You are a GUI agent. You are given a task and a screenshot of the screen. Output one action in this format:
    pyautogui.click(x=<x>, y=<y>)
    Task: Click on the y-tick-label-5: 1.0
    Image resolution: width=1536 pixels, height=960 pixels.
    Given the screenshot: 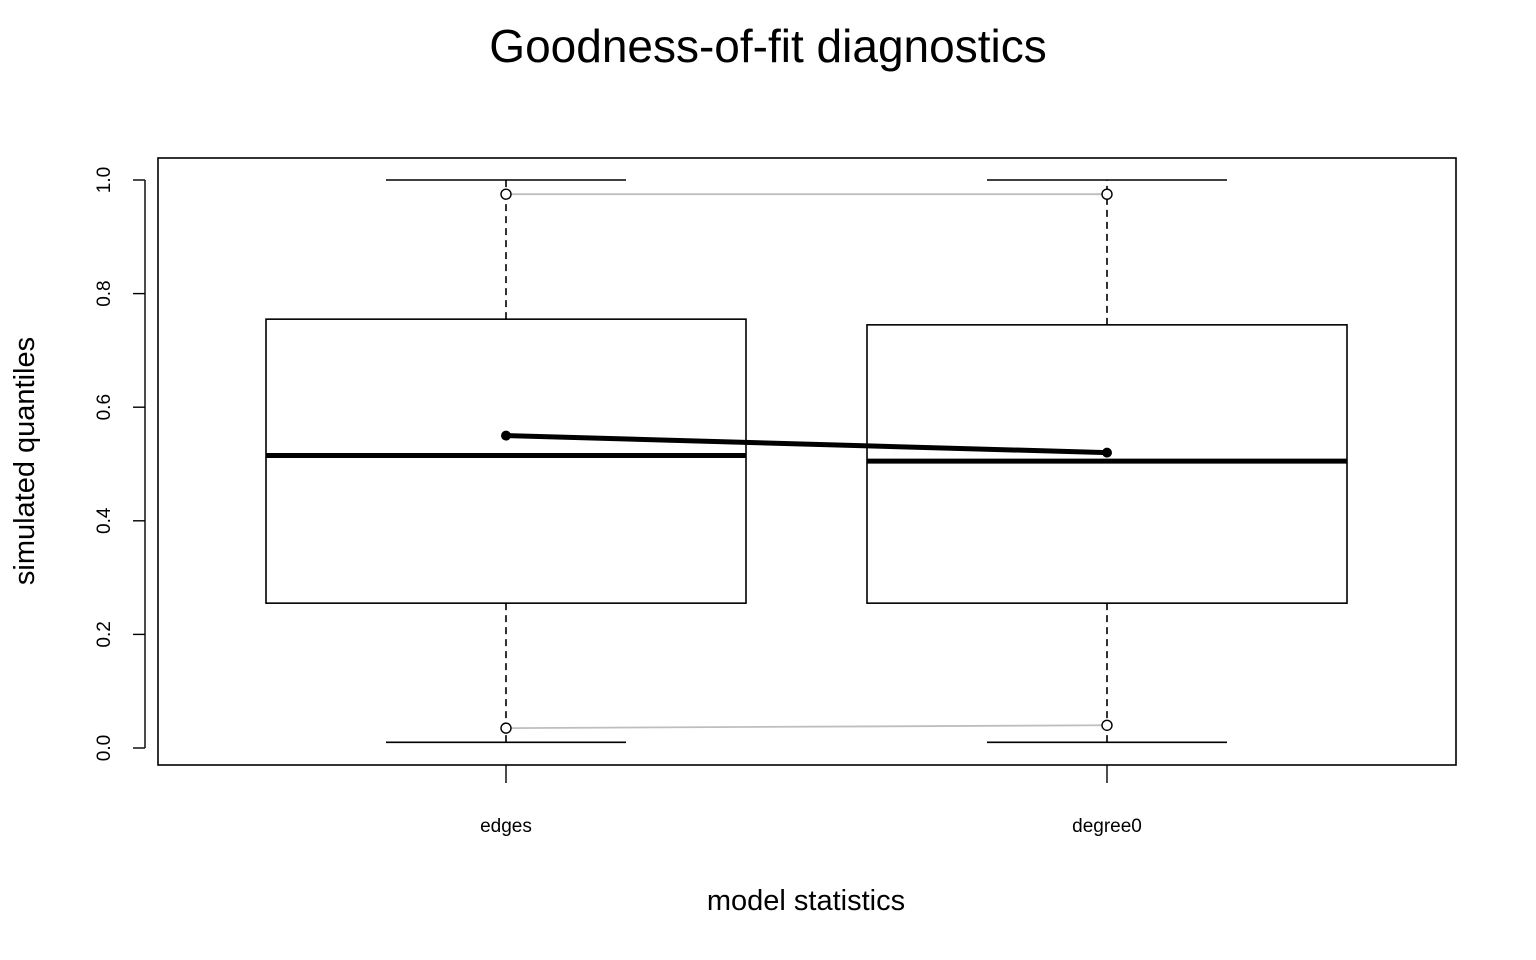 What is the action you would take?
    pyautogui.click(x=104, y=180)
    